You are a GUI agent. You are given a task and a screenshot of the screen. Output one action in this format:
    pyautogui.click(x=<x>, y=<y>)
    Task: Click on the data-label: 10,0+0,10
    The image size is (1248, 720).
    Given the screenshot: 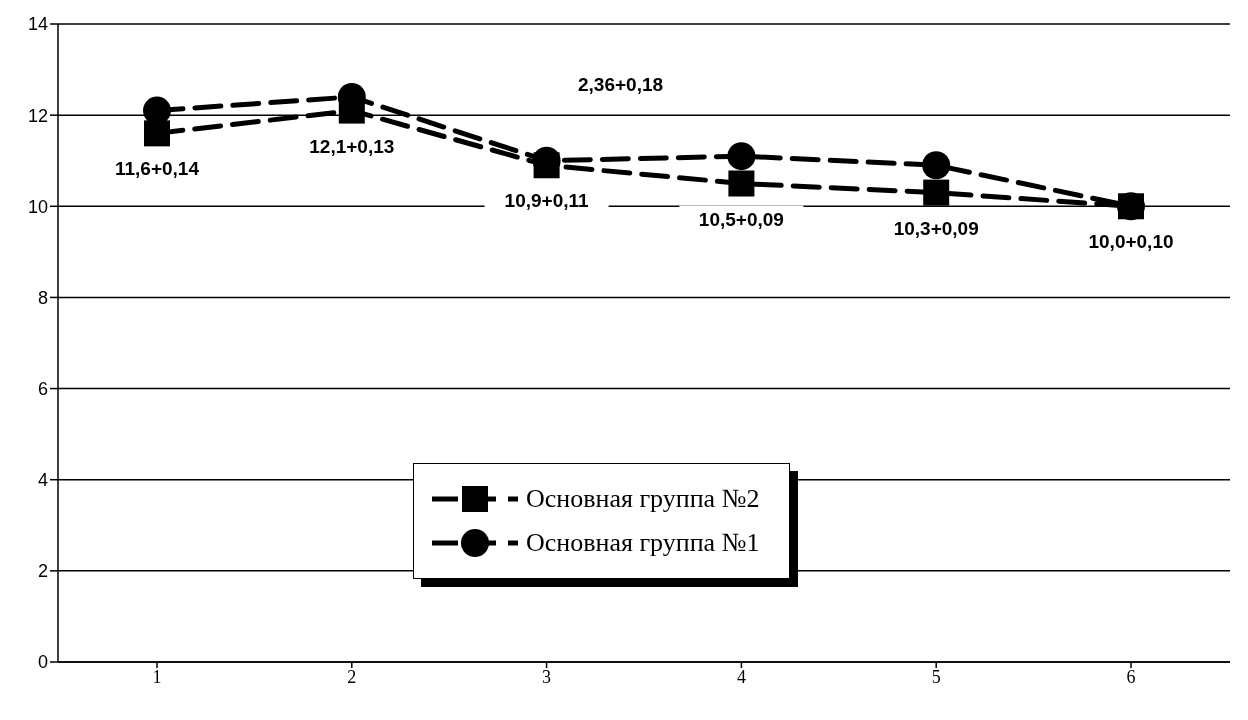 What is the action you would take?
    pyautogui.click(x=1131, y=242)
    